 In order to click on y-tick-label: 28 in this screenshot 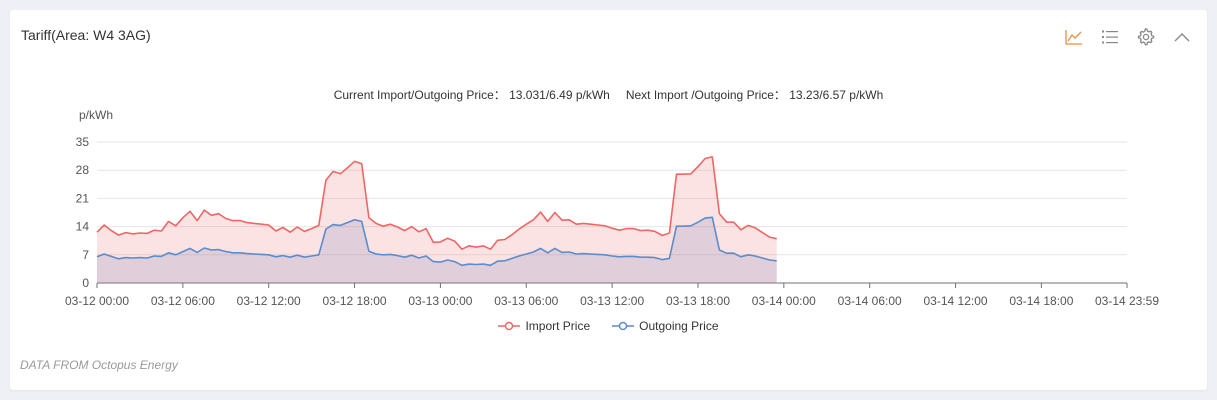, I will do `click(83, 170)`.